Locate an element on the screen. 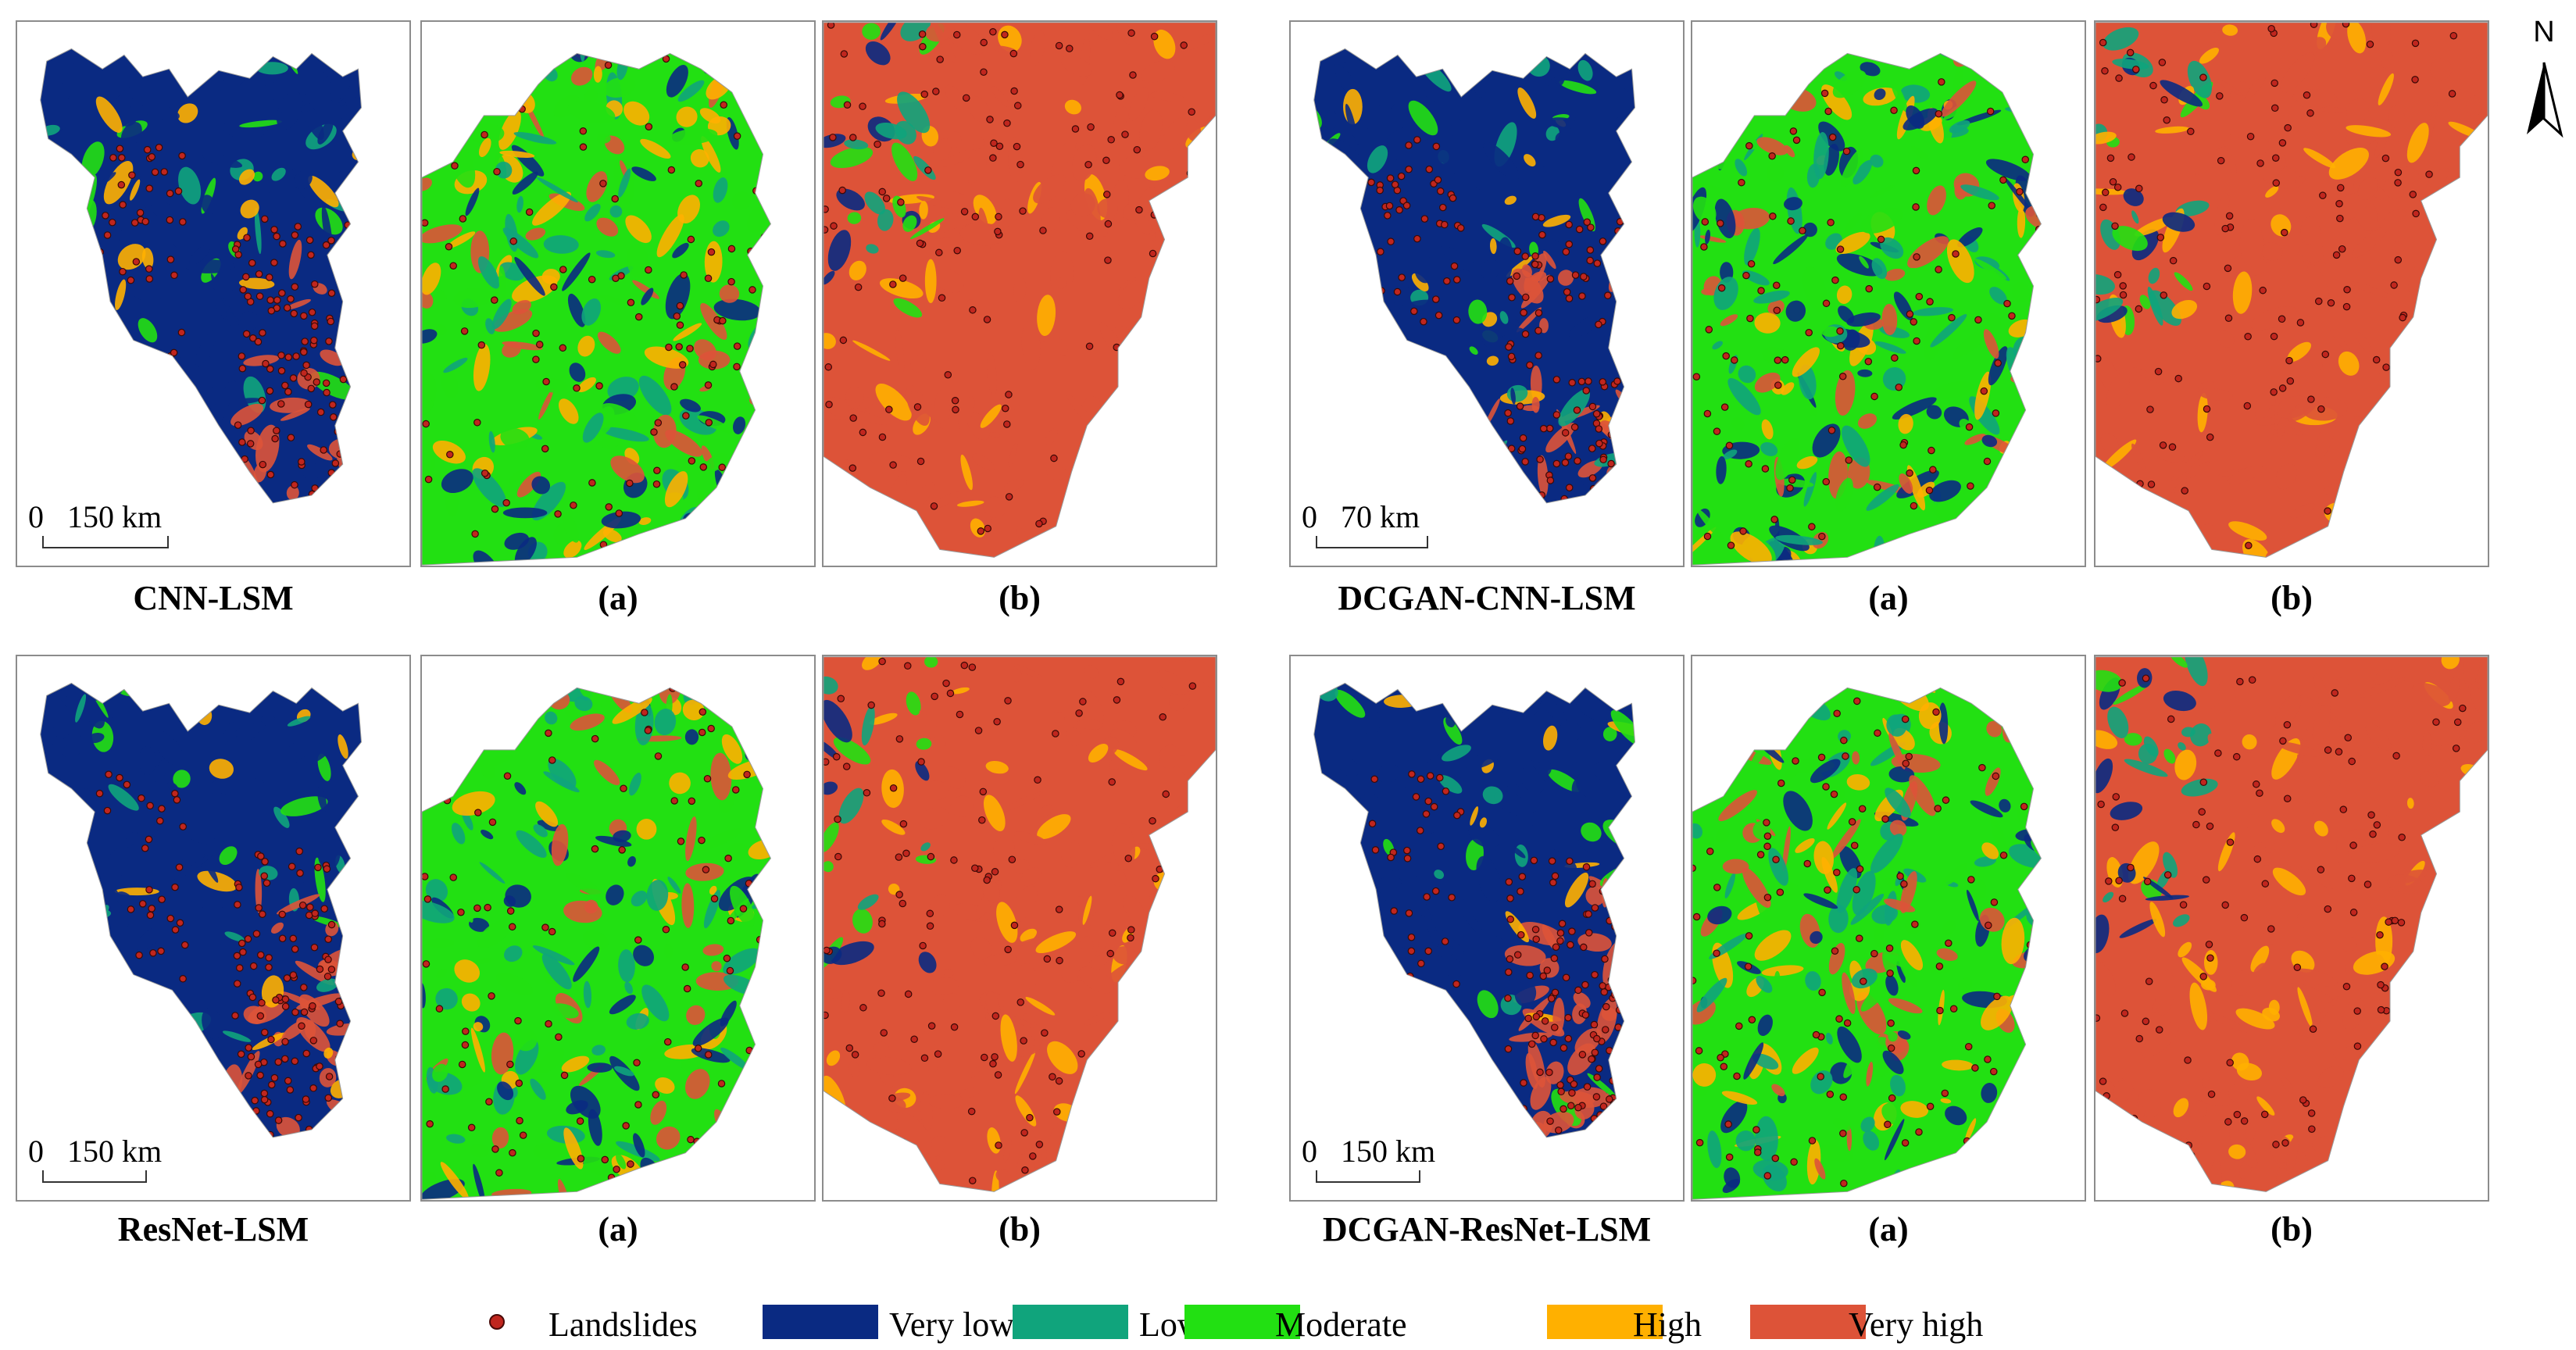 The height and width of the screenshot is (1350, 2576). model-caption: ResNet-LSM is located at coordinates (213, 1229).